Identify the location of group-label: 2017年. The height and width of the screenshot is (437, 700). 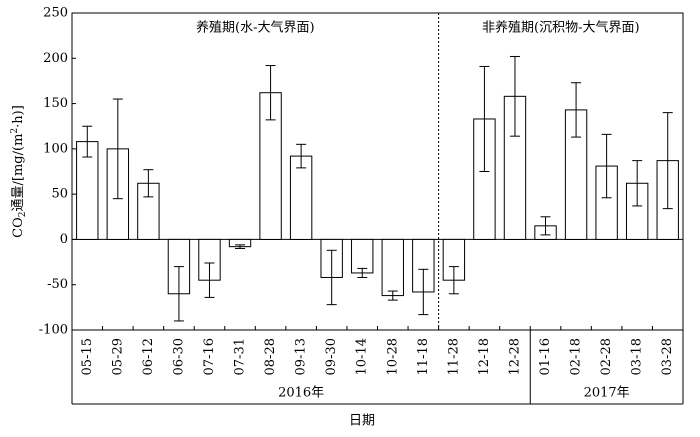
(607, 393).